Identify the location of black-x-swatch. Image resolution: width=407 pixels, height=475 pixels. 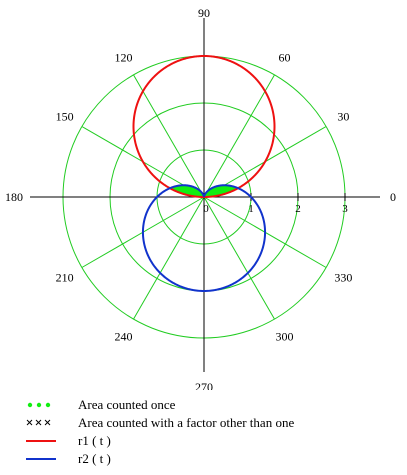
(38, 422).